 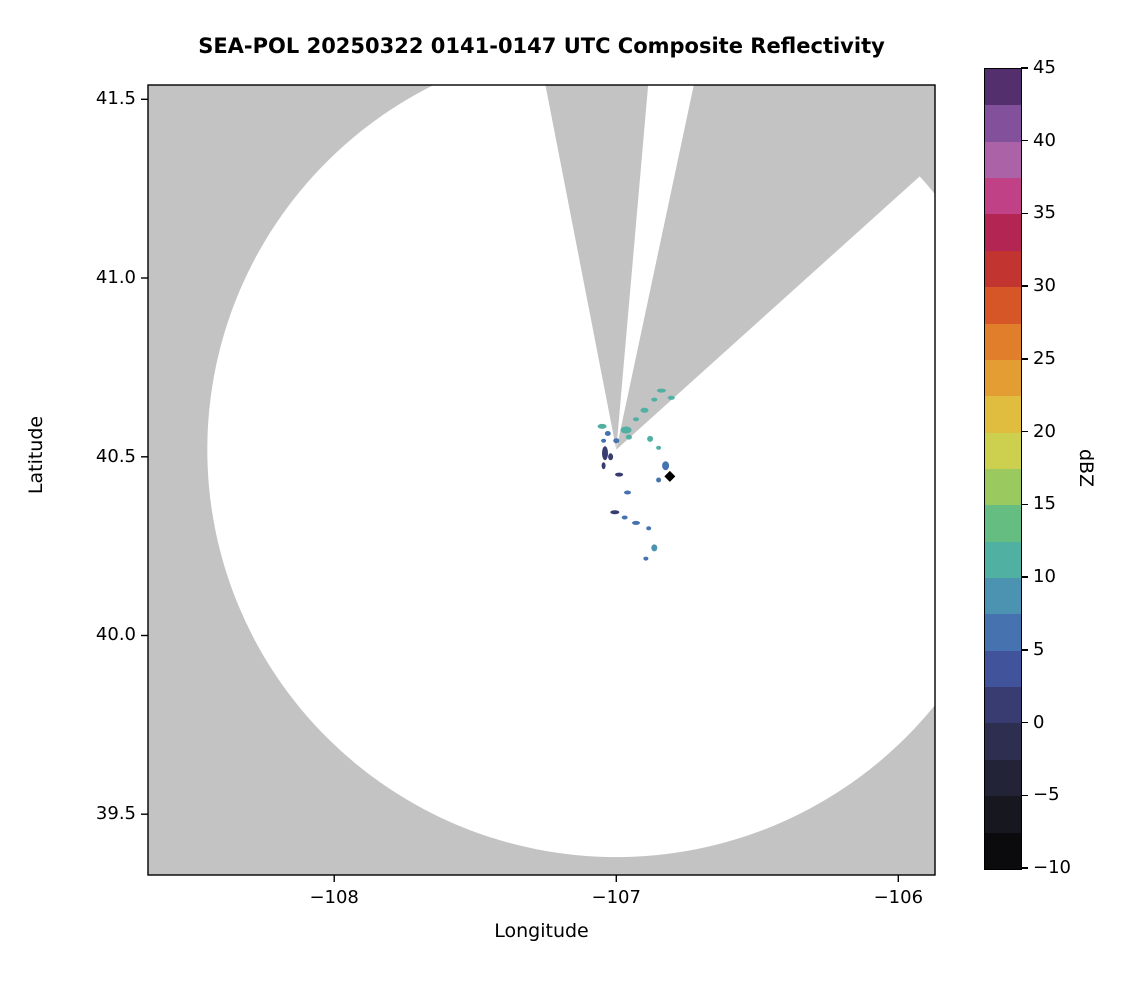 What do you see at coordinates (670, 476) in the screenshot?
I see `site-marker` at bounding box center [670, 476].